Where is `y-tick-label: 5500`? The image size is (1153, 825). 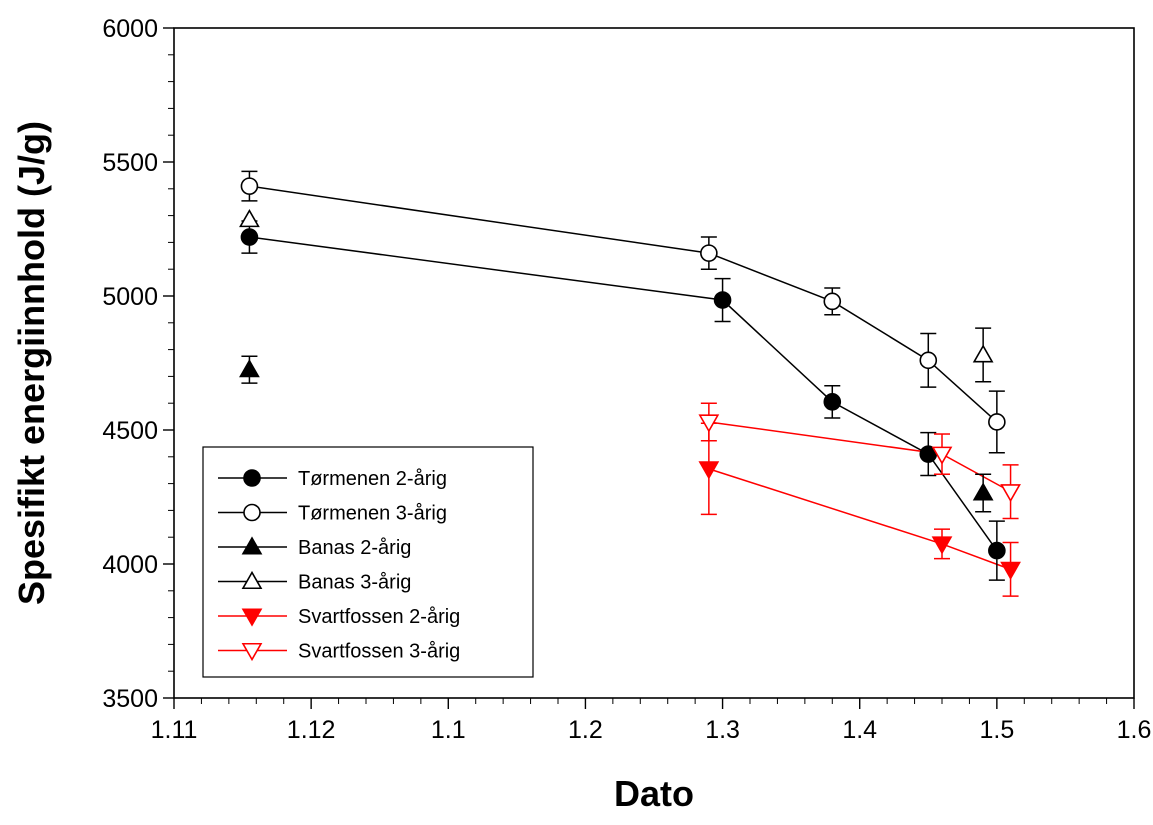 y-tick-label: 5500 is located at coordinates (130, 163).